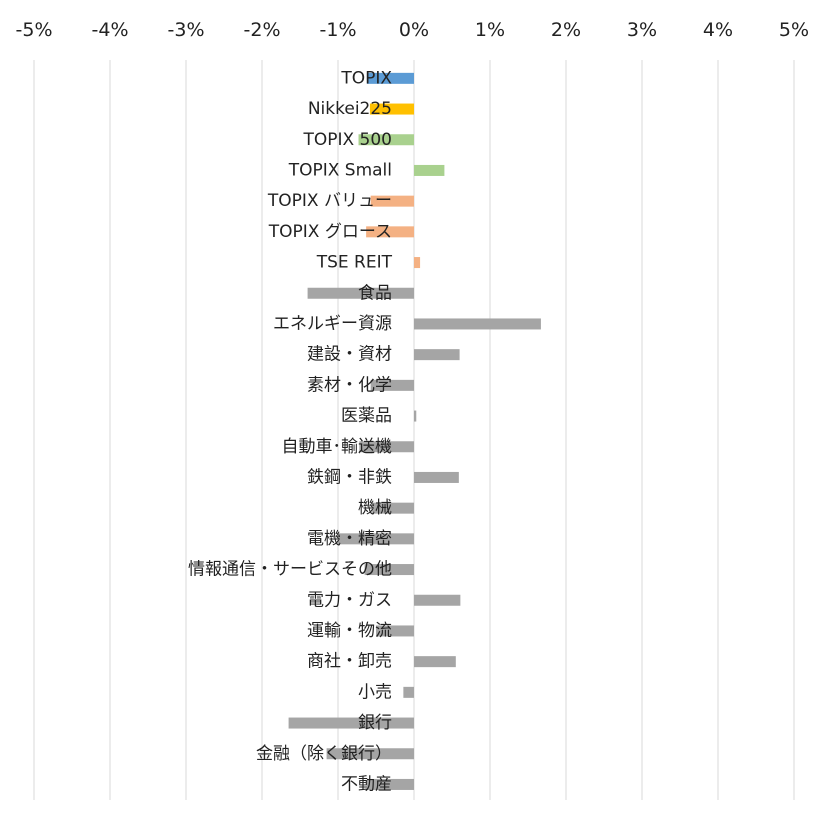 This screenshot has width=823, height=822. Describe the element at coordinates (349, 477) in the screenshot. I see `category-label: 鉄鋼・非鉄` at that location.